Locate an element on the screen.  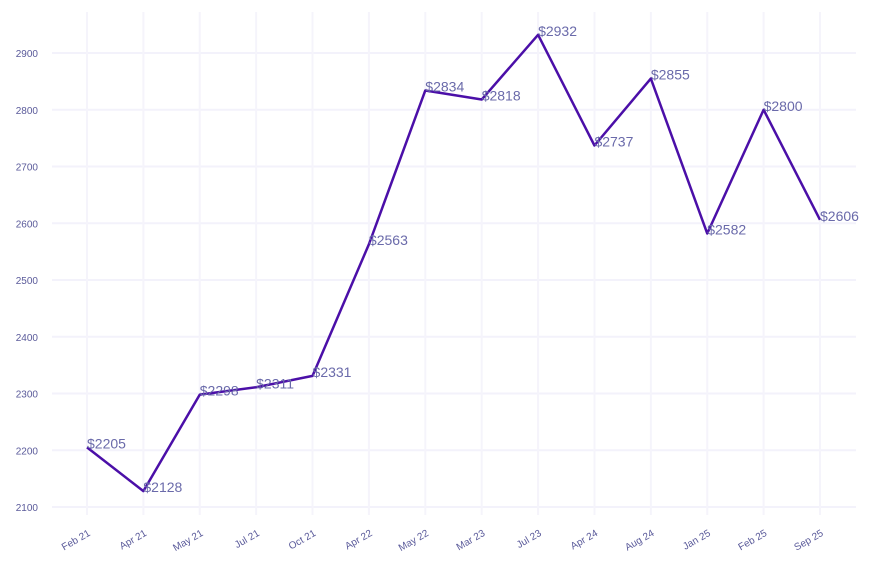
x-tick-label: Oct 21 is located at coordinates (302, 540).